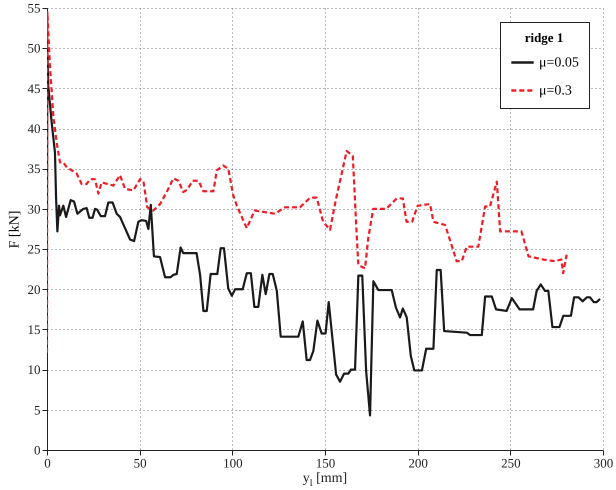 The image size is (616, 490). Describe the element at coordinates (34, 8) in the screenshot. I see `y-tick-label: 55` at that location.